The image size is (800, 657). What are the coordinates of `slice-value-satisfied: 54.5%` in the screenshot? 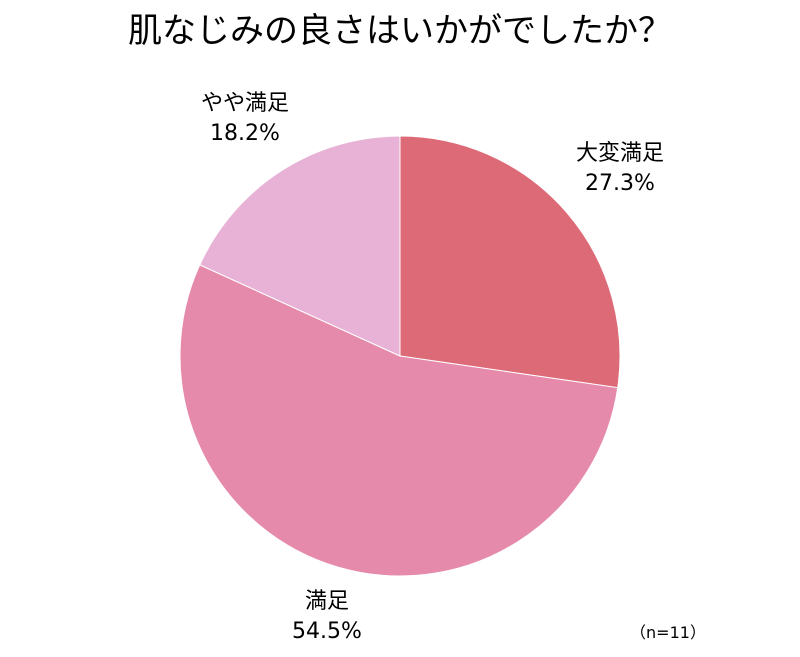 It's located at (327, 631).